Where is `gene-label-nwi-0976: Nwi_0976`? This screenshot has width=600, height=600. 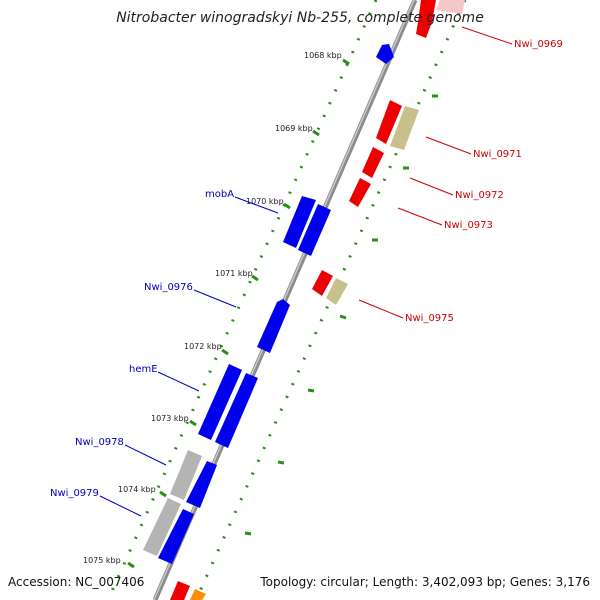
gene-label-nwi-0976: Nwi_0976 is located at coordinates (168, 287).